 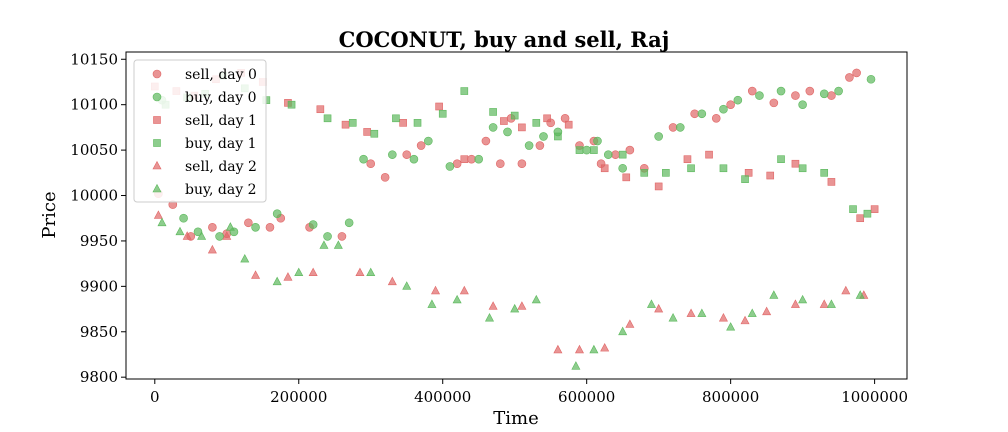 What do you see at coordinates (529, 392) in the screenshot?
I see `x-axis: 0 200000 400000 600000 800000 1000000` at bounding box center [529, 392].